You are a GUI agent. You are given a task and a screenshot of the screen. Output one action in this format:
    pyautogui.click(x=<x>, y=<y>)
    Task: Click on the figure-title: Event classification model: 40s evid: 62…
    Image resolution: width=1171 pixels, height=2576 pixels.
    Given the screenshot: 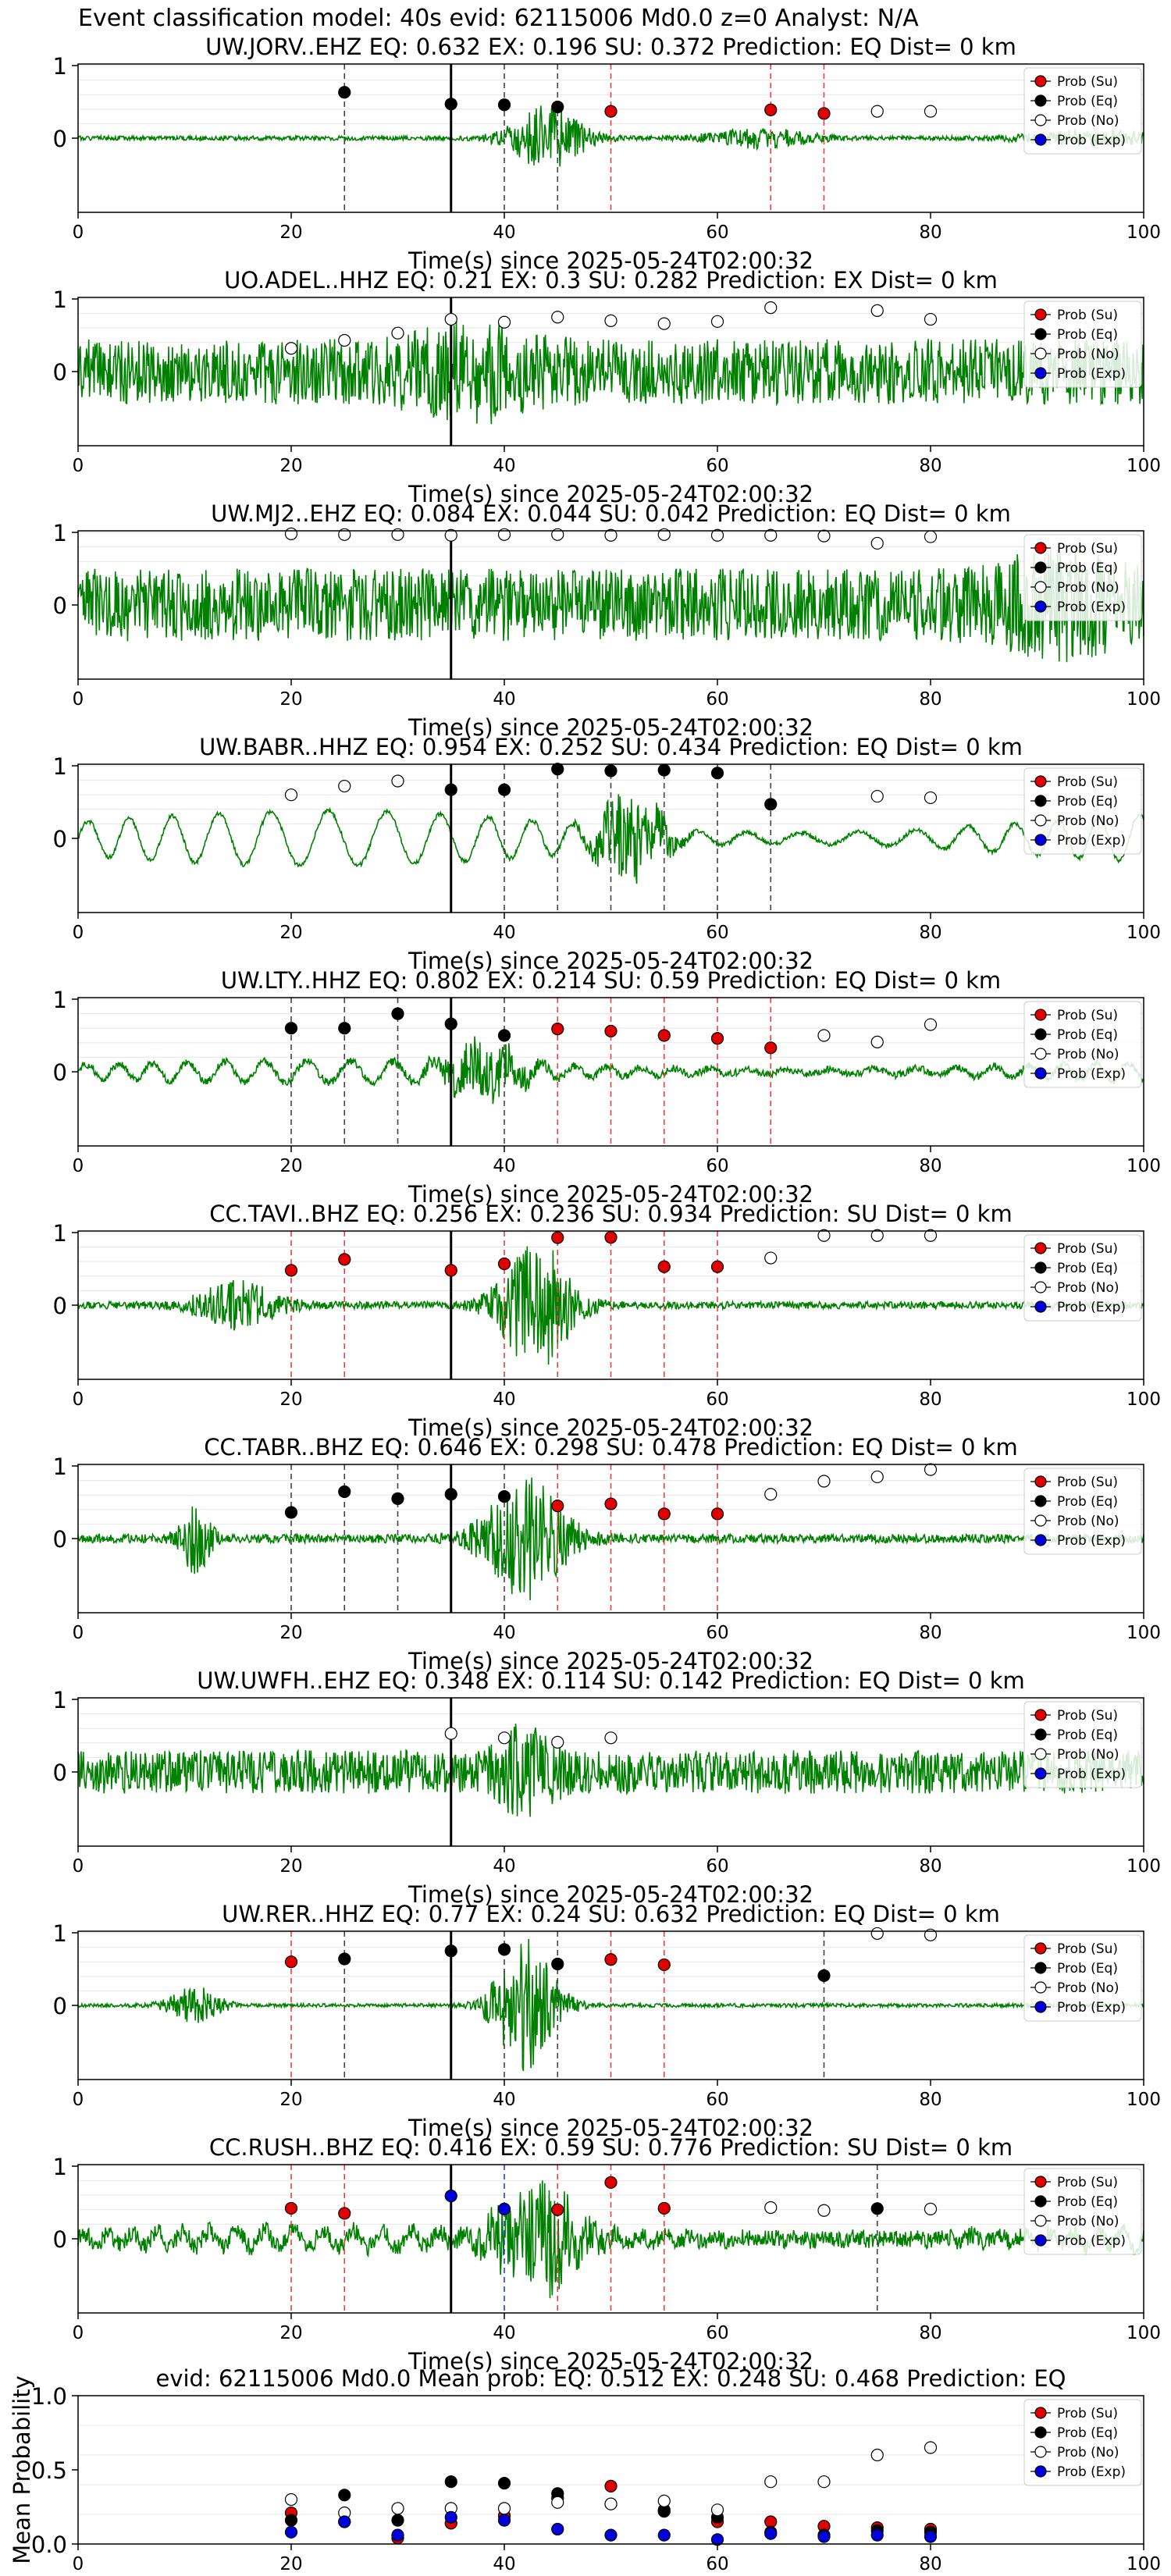 What is the action you would take?
    pyautogui.click(x=498, y=18)
    